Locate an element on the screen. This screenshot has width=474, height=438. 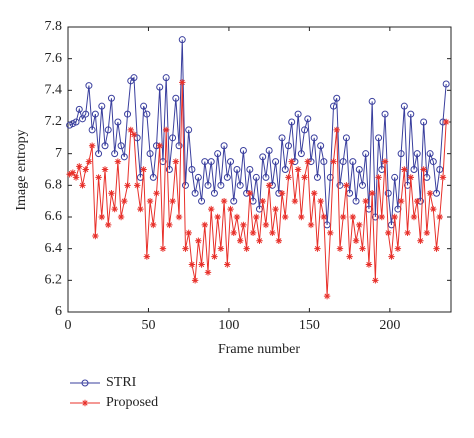
legend-label: STRI is located at coordinates (121, 382).